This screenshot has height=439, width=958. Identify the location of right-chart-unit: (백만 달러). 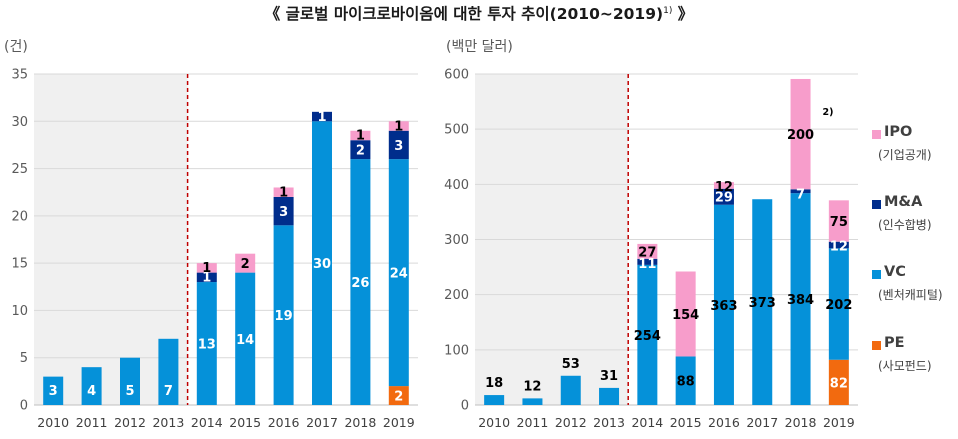
(479, 47).